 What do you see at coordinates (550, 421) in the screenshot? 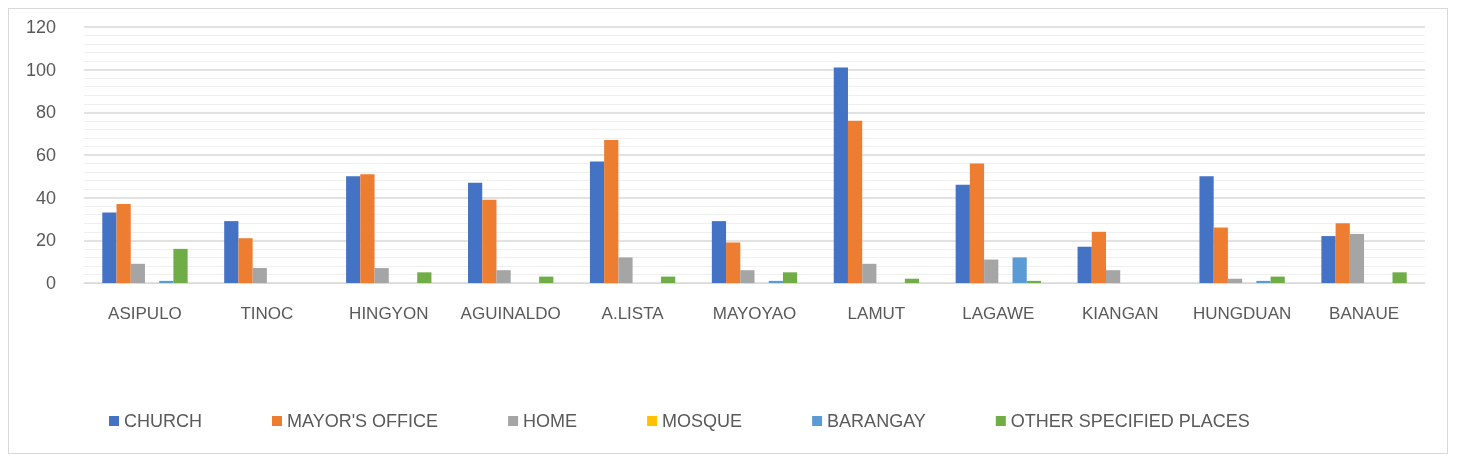
I see `legend-label: HOME` at bounding box center [550, 421].